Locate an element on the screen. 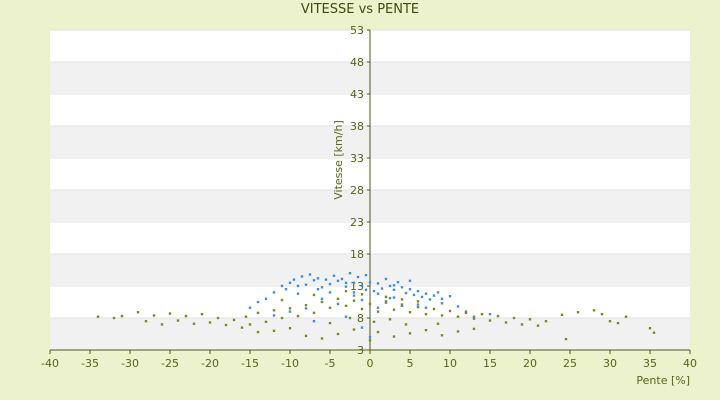  chart-title: VITESSE vs PENTE is located at coordinates (360, 9).